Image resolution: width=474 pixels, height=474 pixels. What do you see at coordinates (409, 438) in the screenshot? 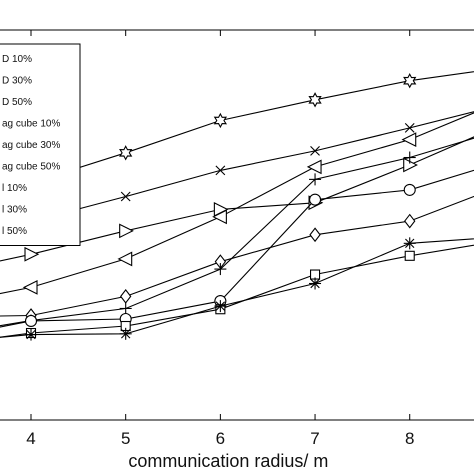
I see `x-tick-label: 8` at bounding box center [409, 438].